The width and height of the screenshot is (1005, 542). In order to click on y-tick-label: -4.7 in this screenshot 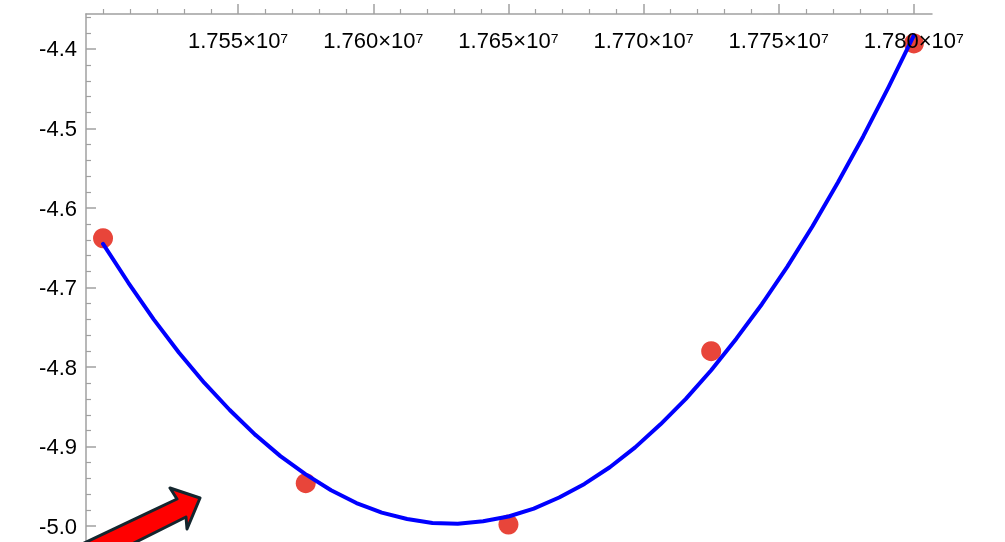, I will do `click(58, 288)`.